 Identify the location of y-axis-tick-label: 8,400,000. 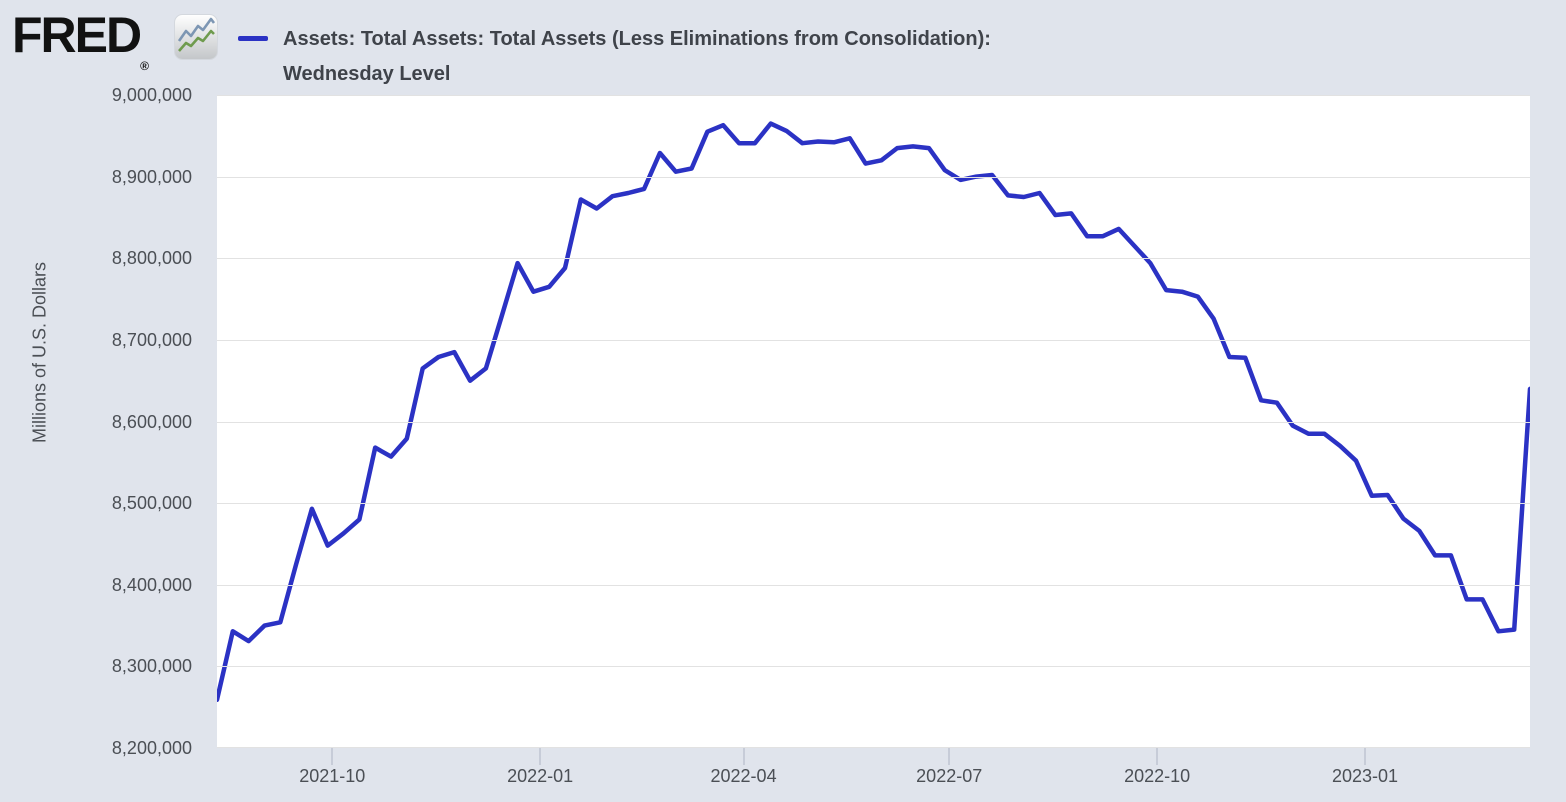
(151, 584).